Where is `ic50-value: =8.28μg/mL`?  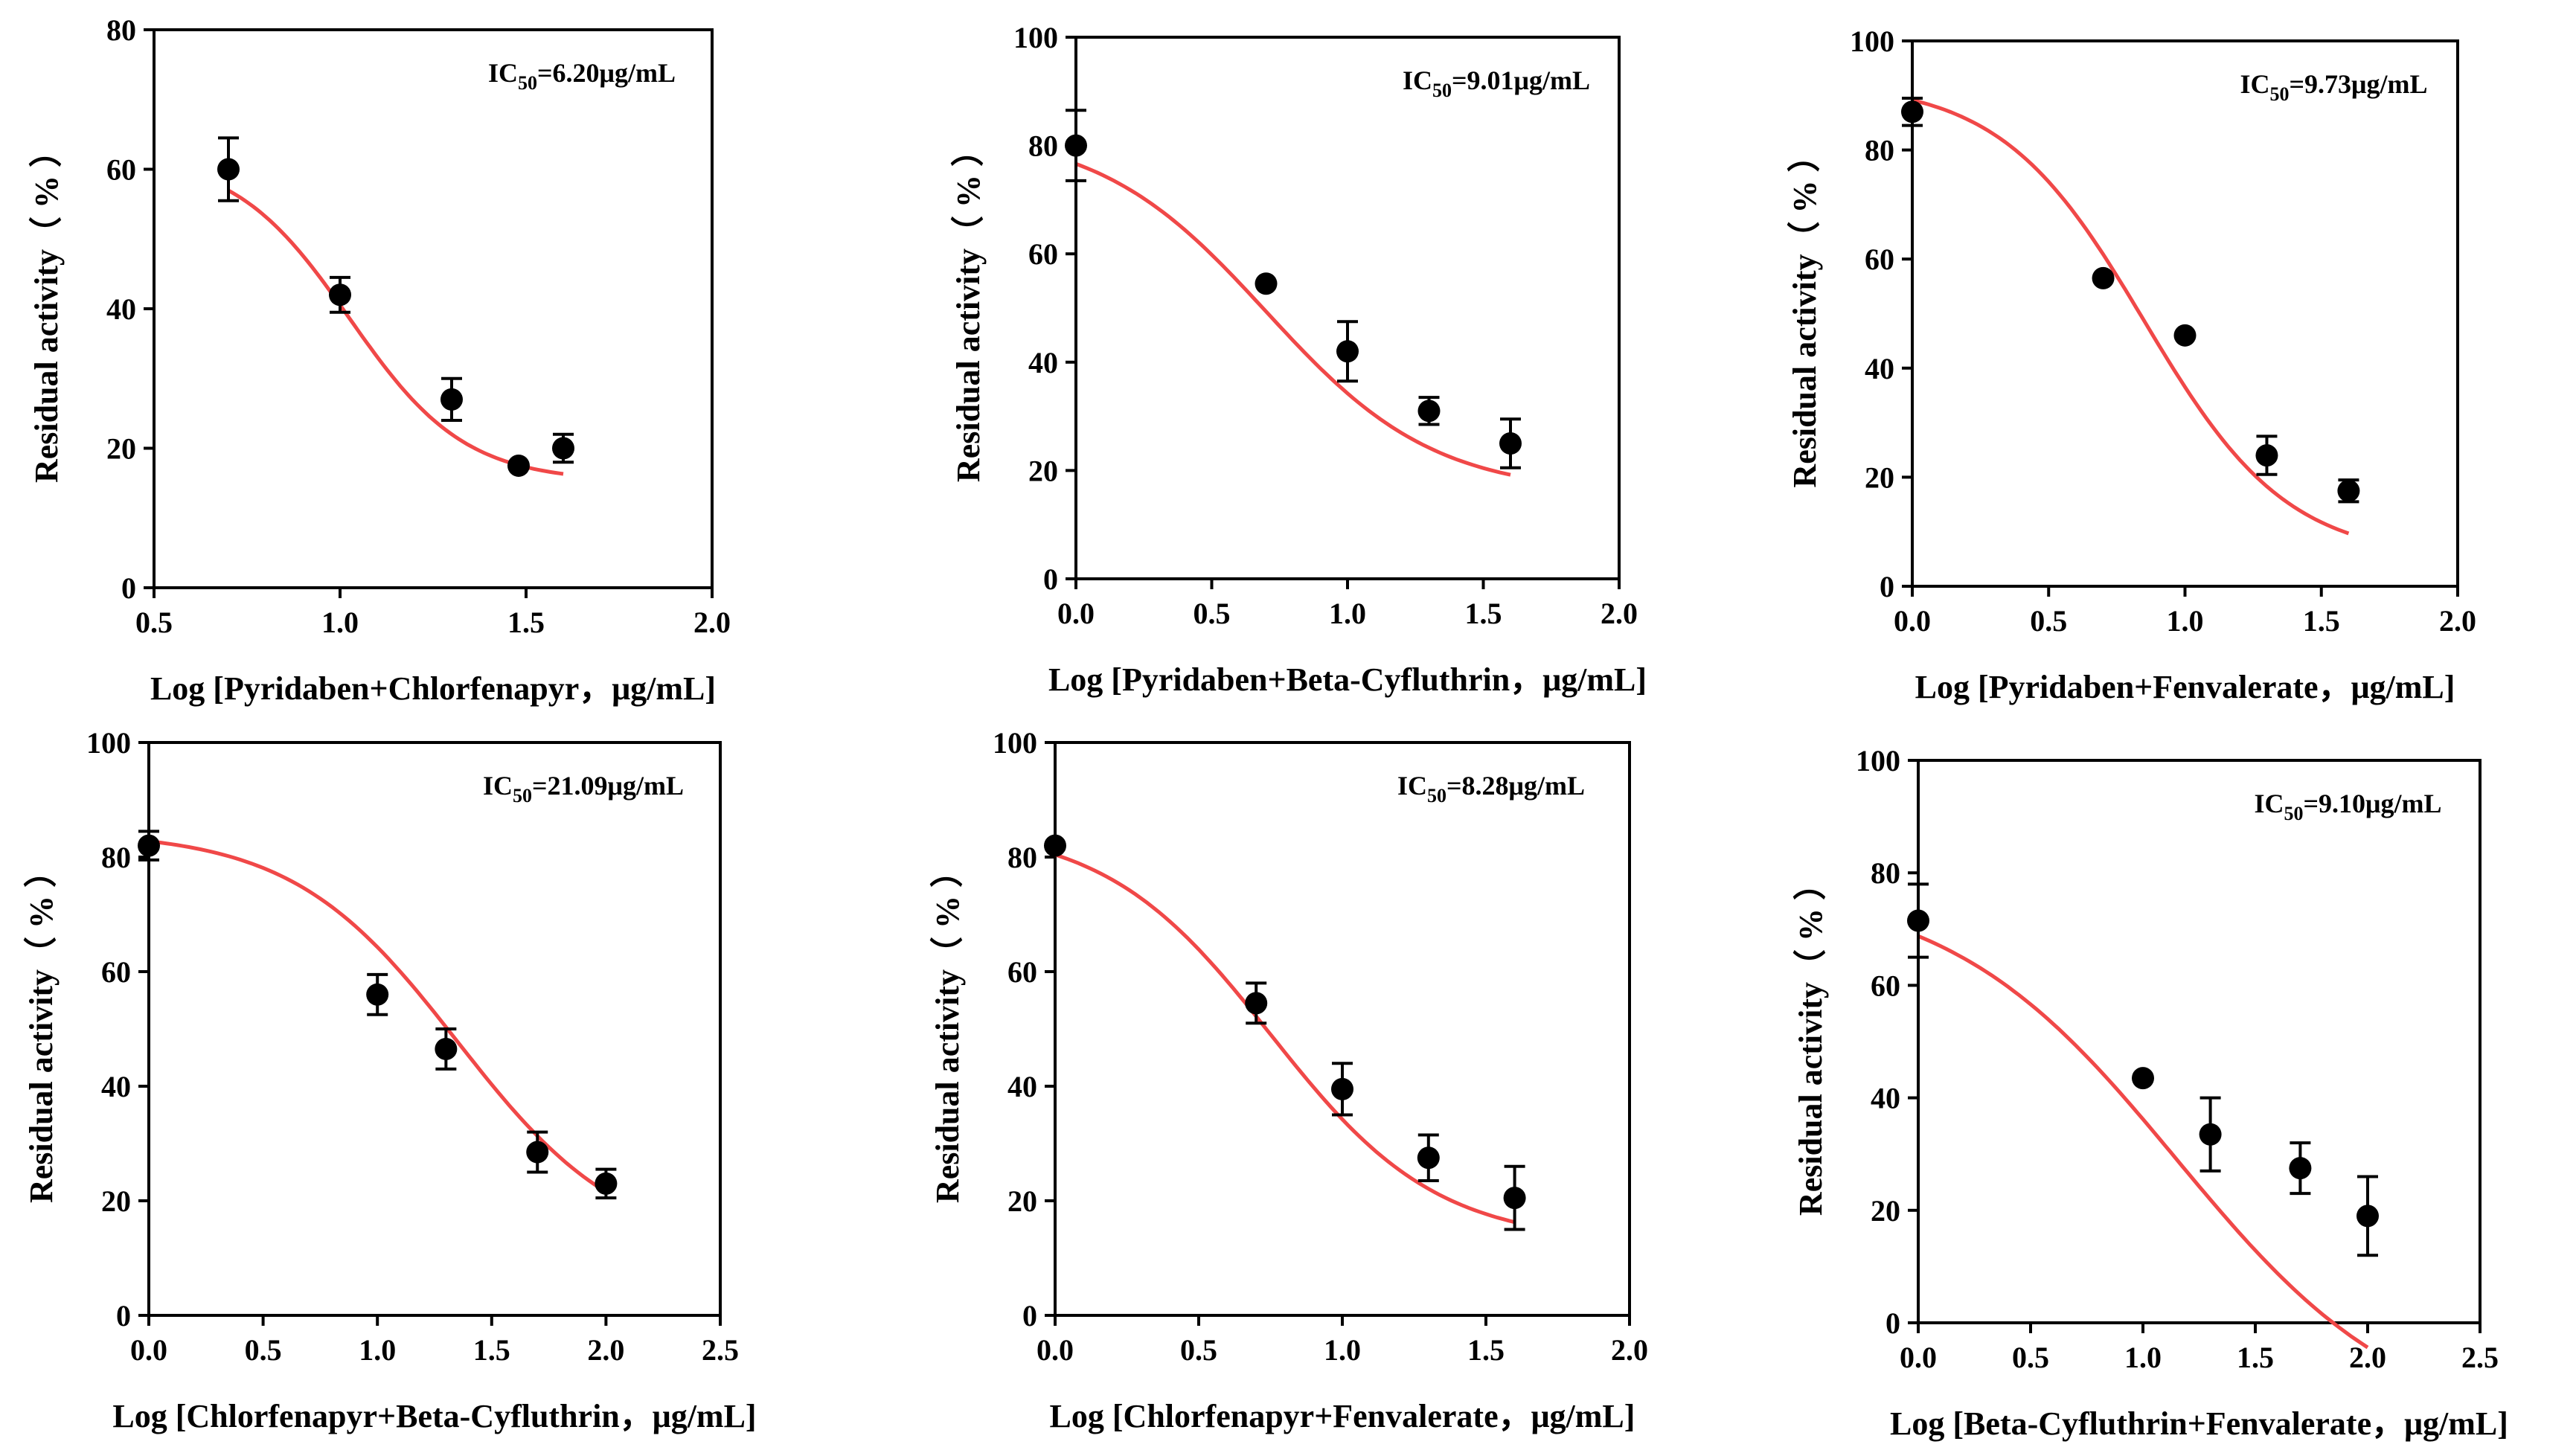
ic50-value: =8.28μg/mL is located at coordinates (1515, 786).